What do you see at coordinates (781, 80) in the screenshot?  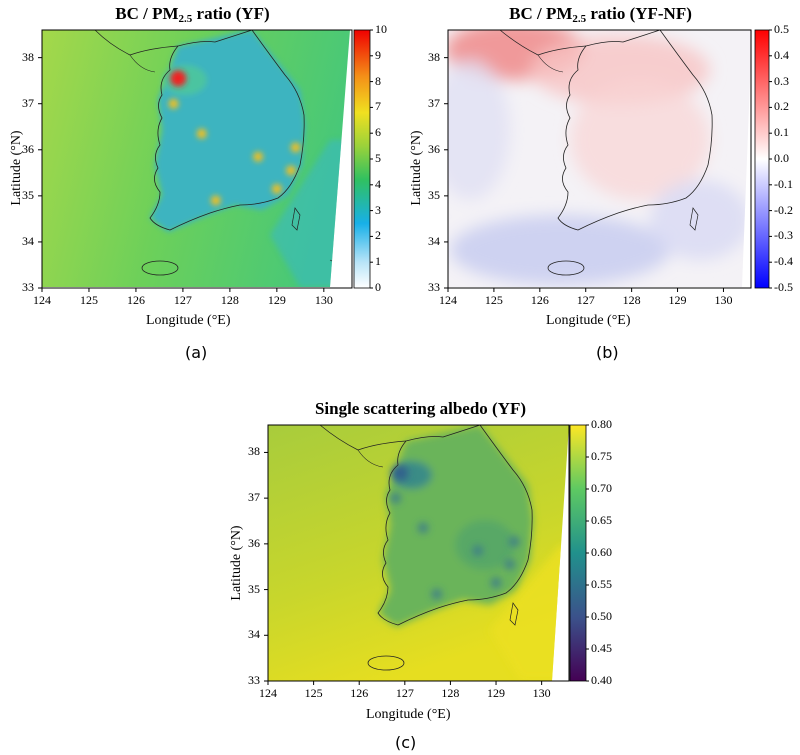 I see `panel-b-colorbar-label: 0.3` at bounding box center [781, 80].